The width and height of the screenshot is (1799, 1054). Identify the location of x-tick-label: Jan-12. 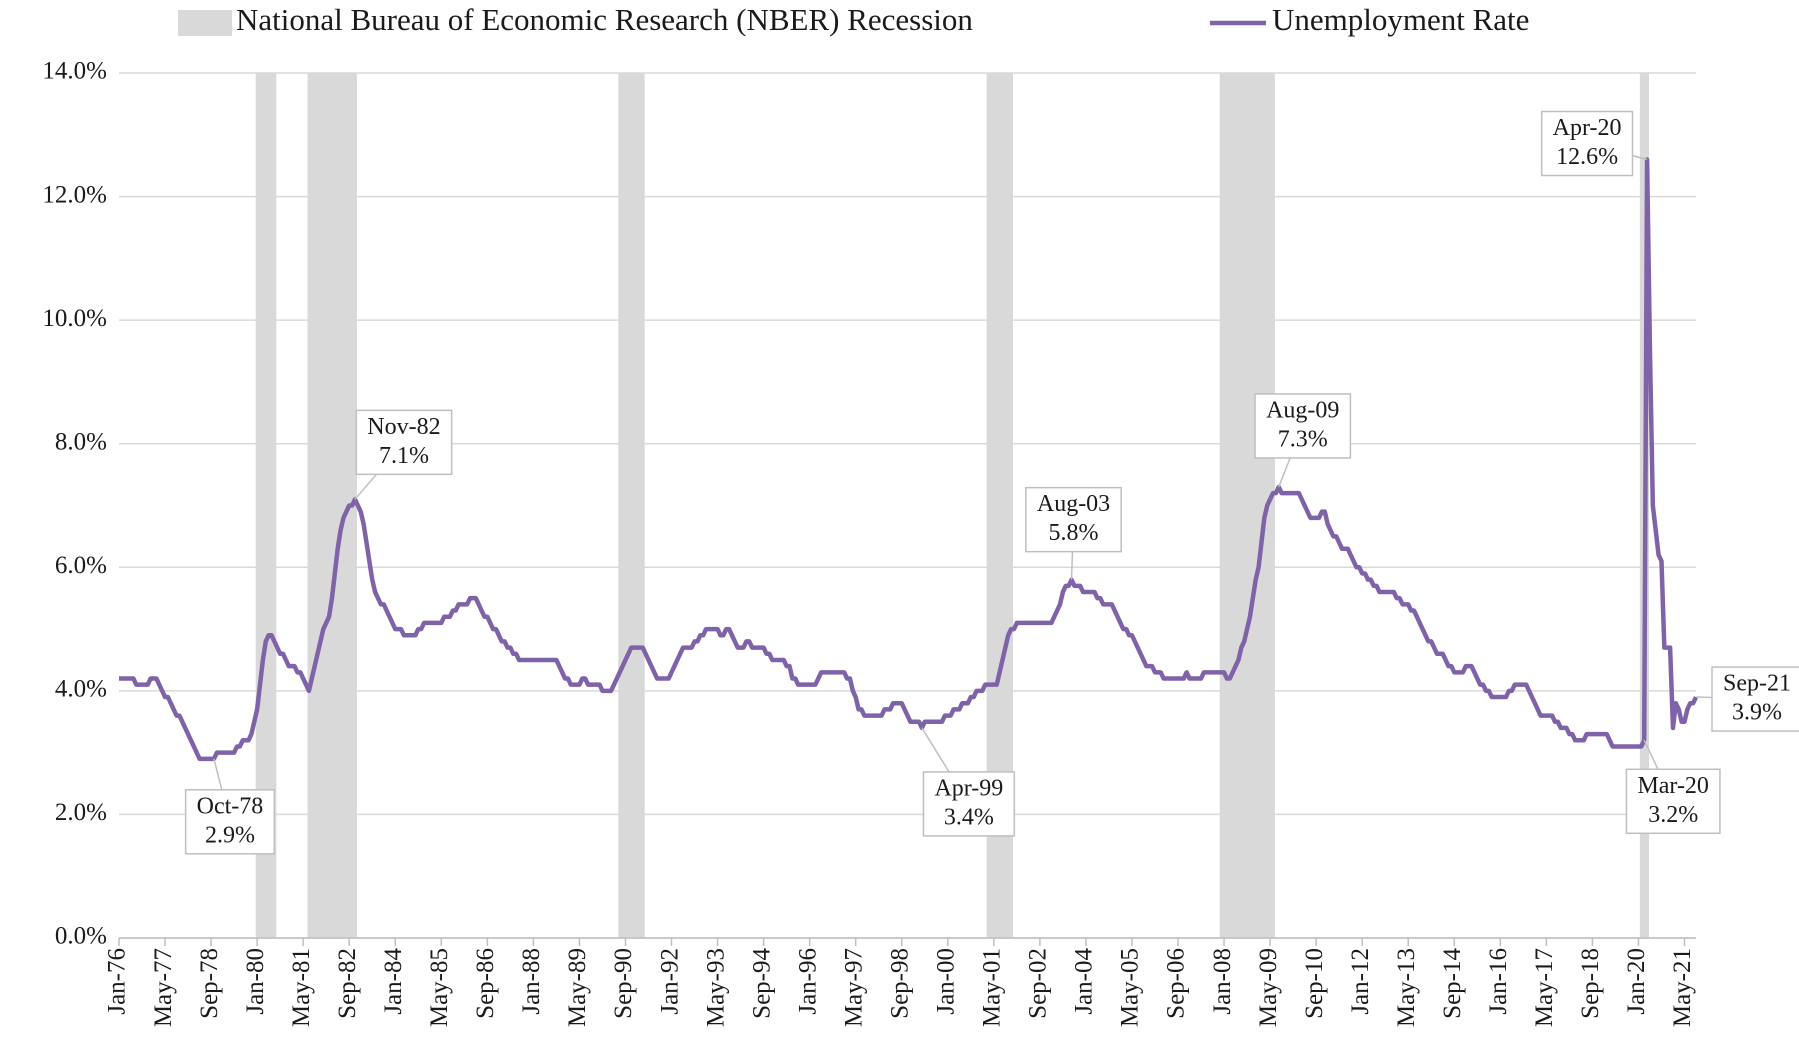
(1360, 981).